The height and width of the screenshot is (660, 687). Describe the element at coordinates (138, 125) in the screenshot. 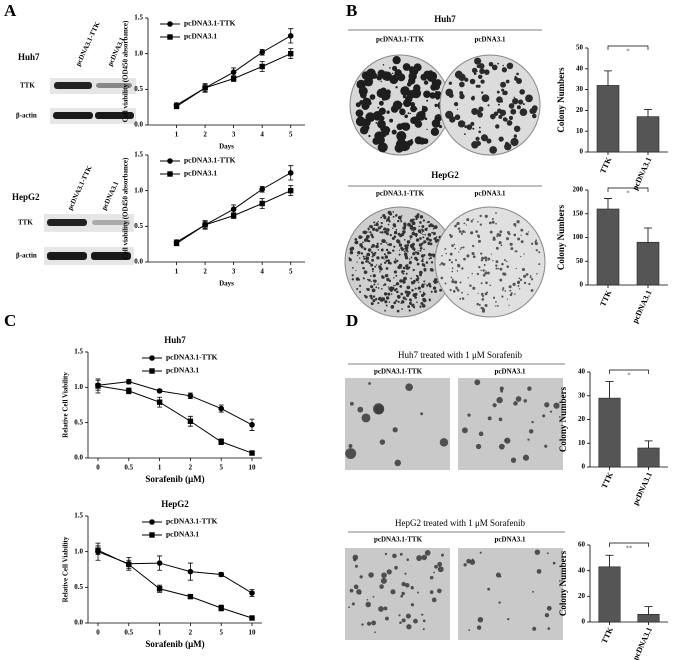

I see `y-tick-label: 0.0` at that location.